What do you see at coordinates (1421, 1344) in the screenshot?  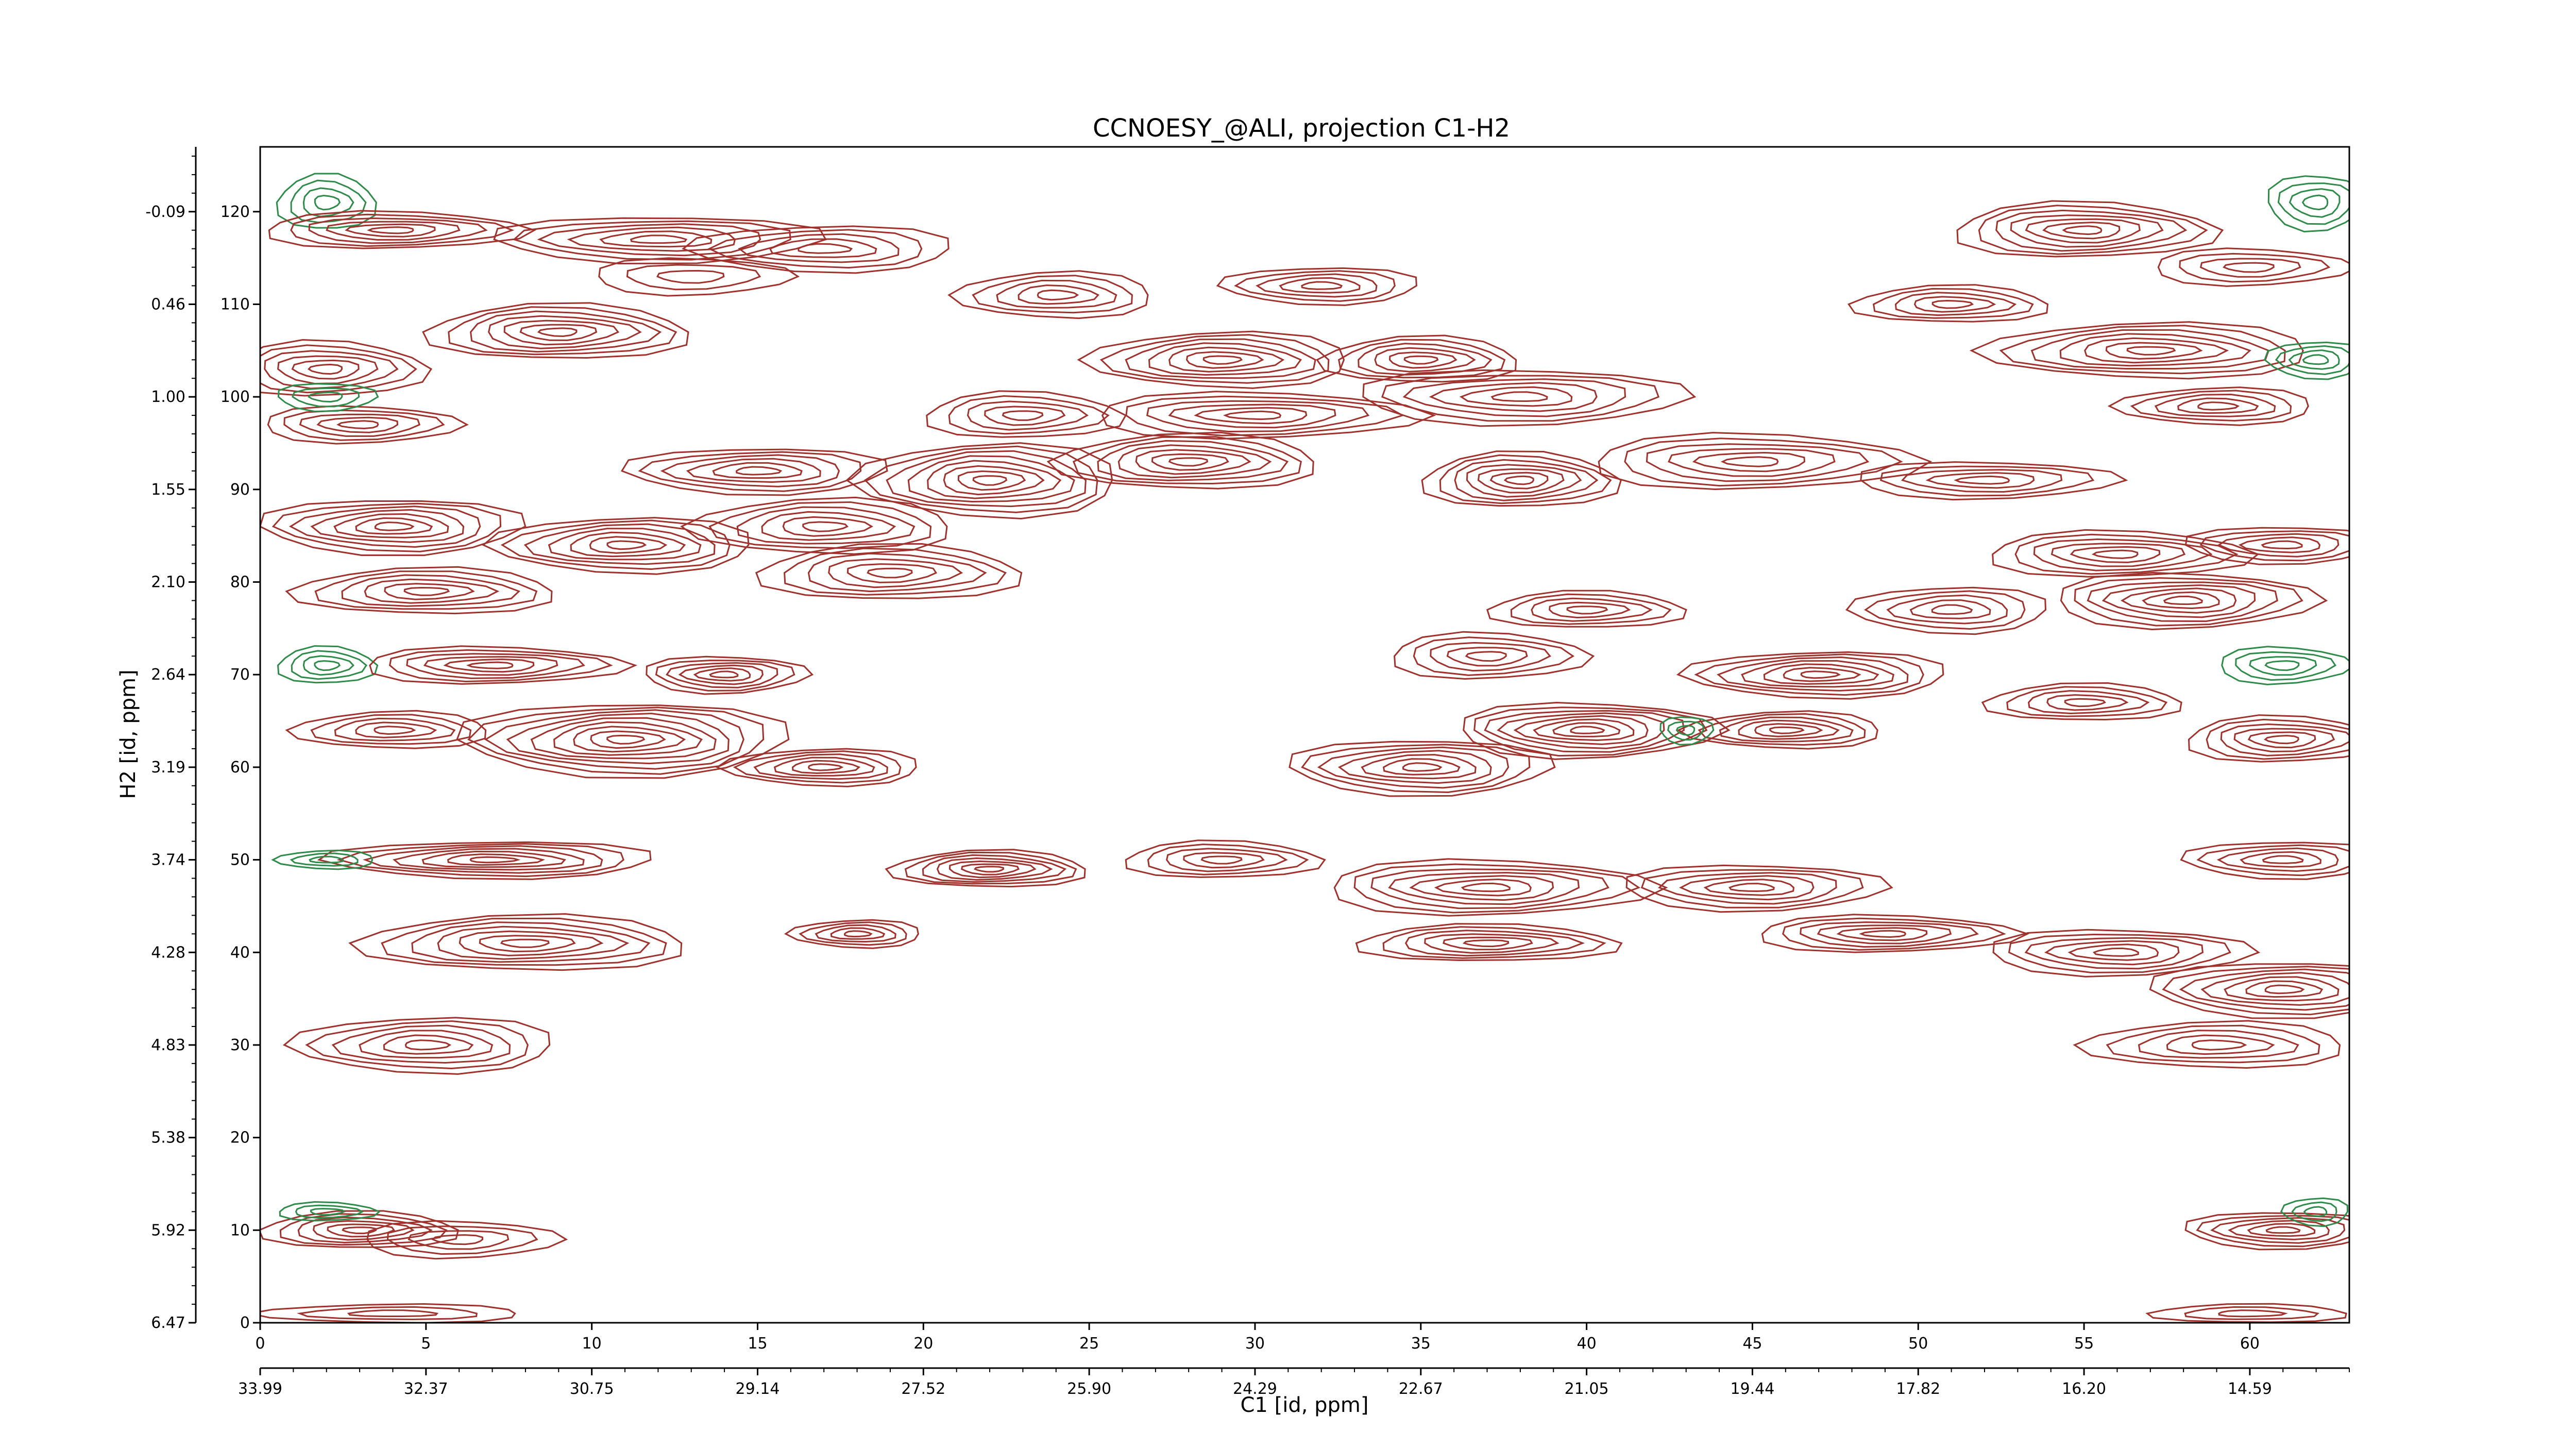 I see `x-tick-label: 35` at bounding box center [1421, 1344].